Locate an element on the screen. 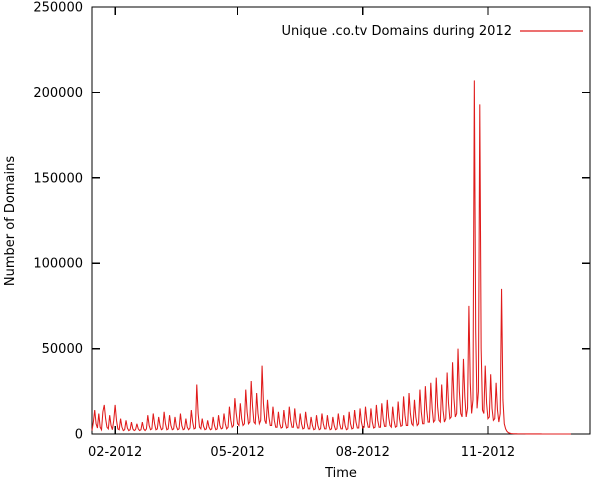  y-tick-label: 50000 is located at coordinates (62, 349).